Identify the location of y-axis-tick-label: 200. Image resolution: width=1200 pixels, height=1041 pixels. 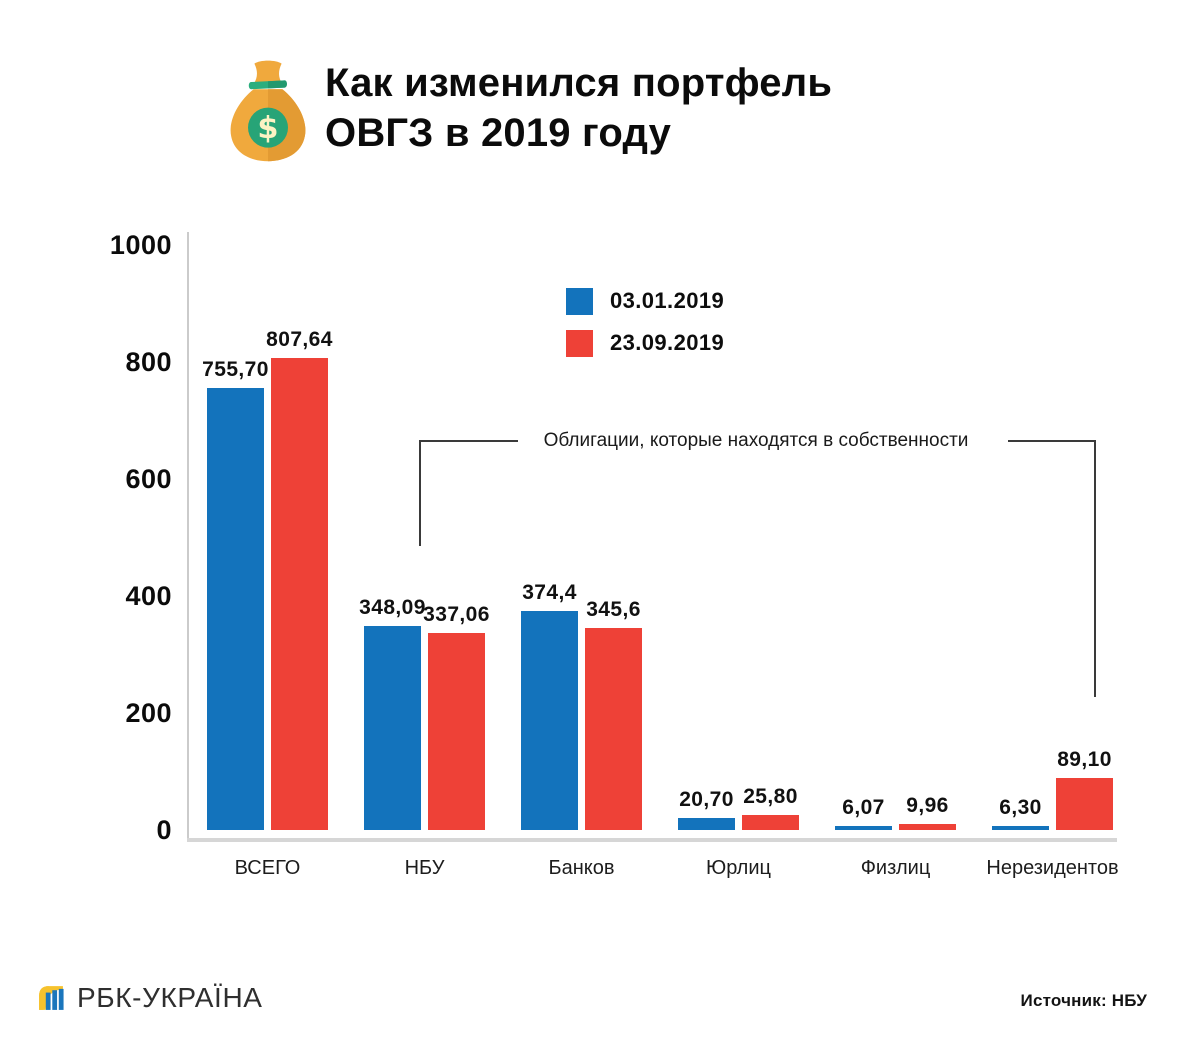
(148, 713).